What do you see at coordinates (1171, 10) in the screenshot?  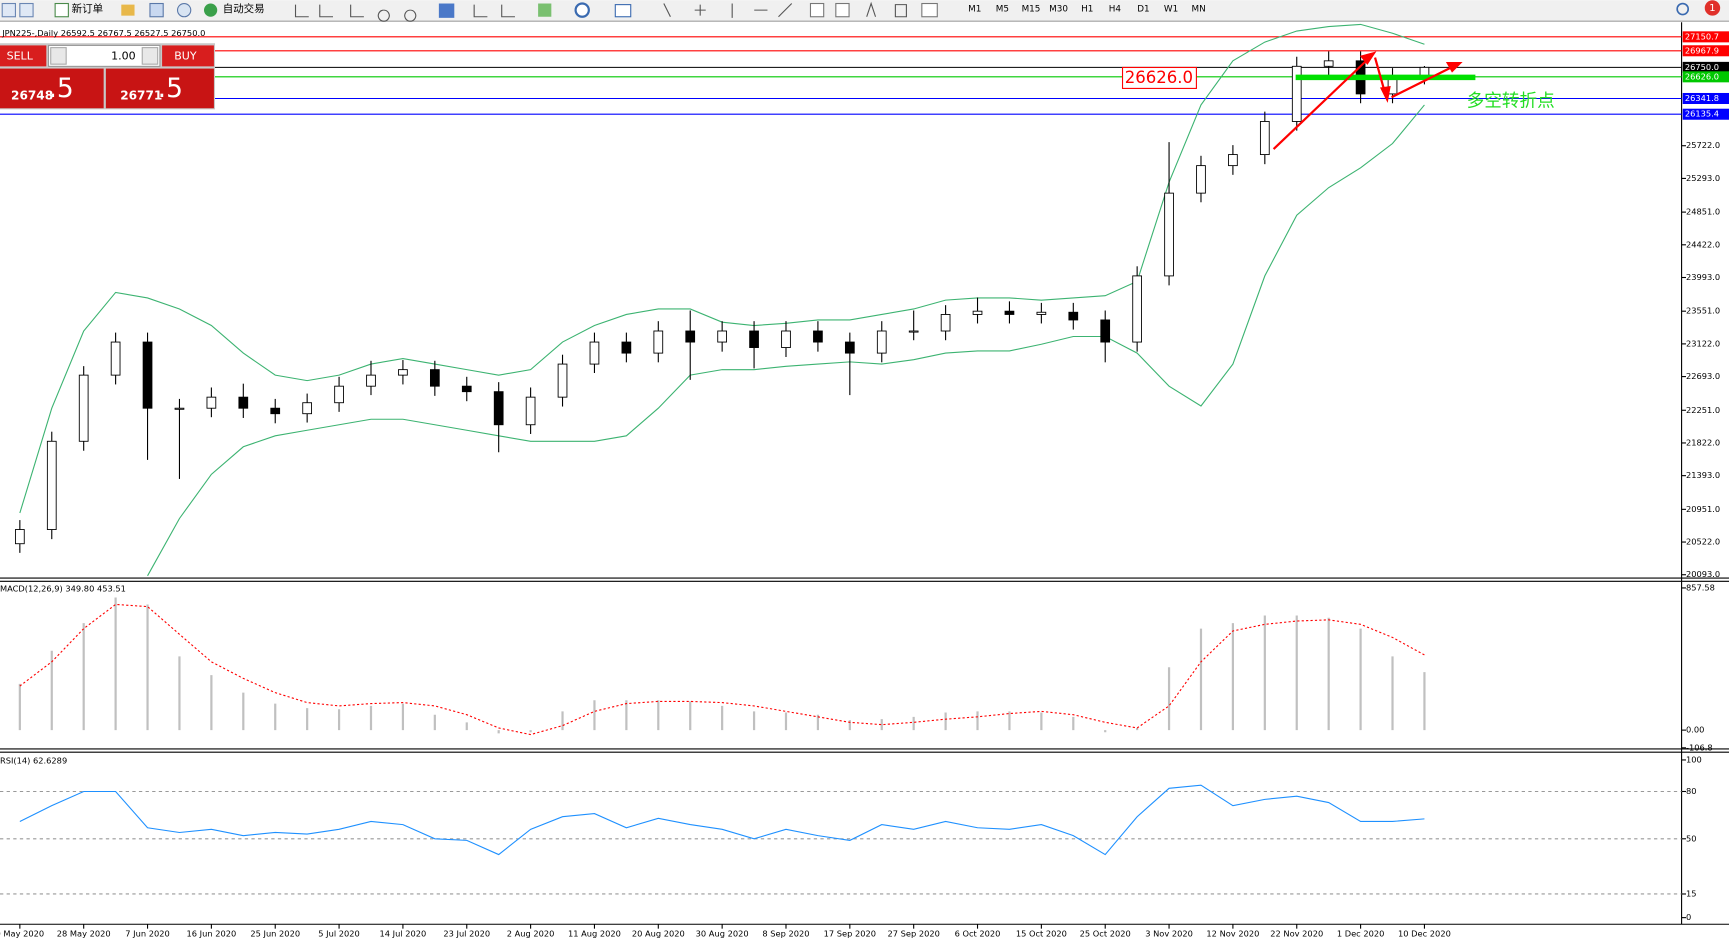 I see `timeframe: W1` at bounding box center [1171, 10].